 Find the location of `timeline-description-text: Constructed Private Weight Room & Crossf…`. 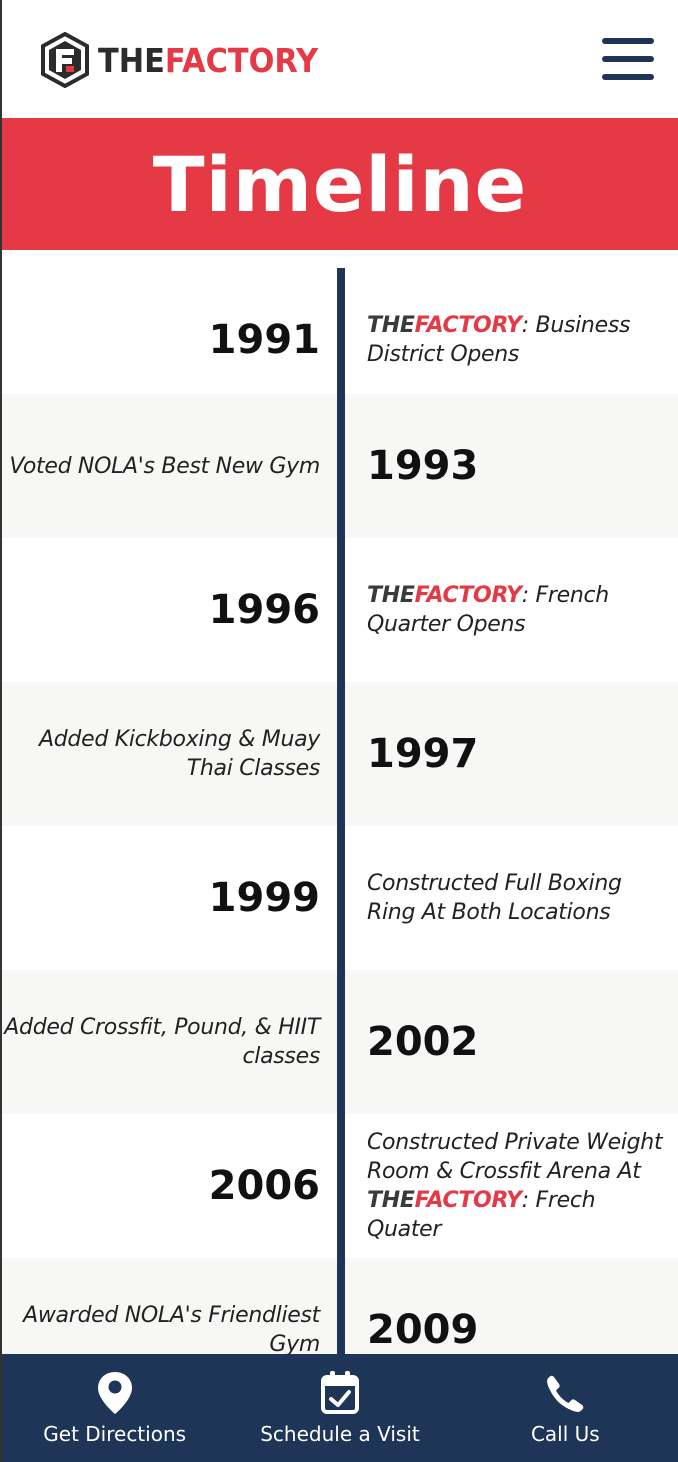

timeline-description-text: Constructed Private Weight Room & Crossf… is located at coordinates (515, 1157).